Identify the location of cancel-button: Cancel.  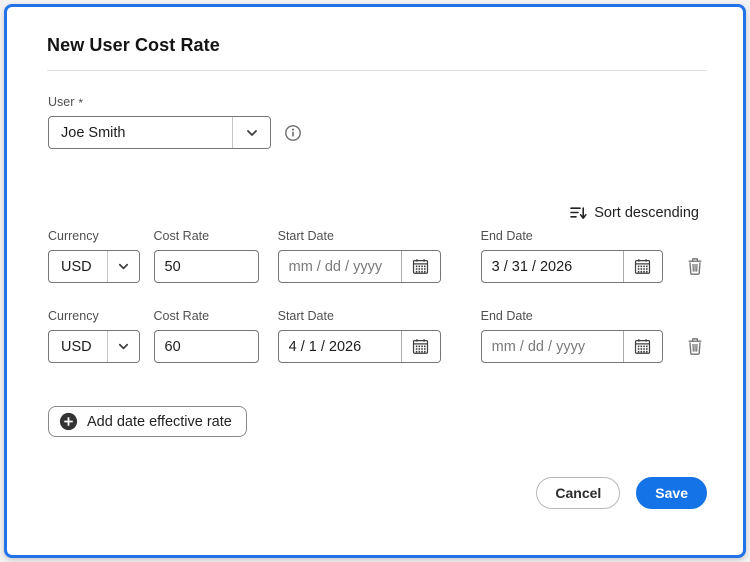
(578, 493).